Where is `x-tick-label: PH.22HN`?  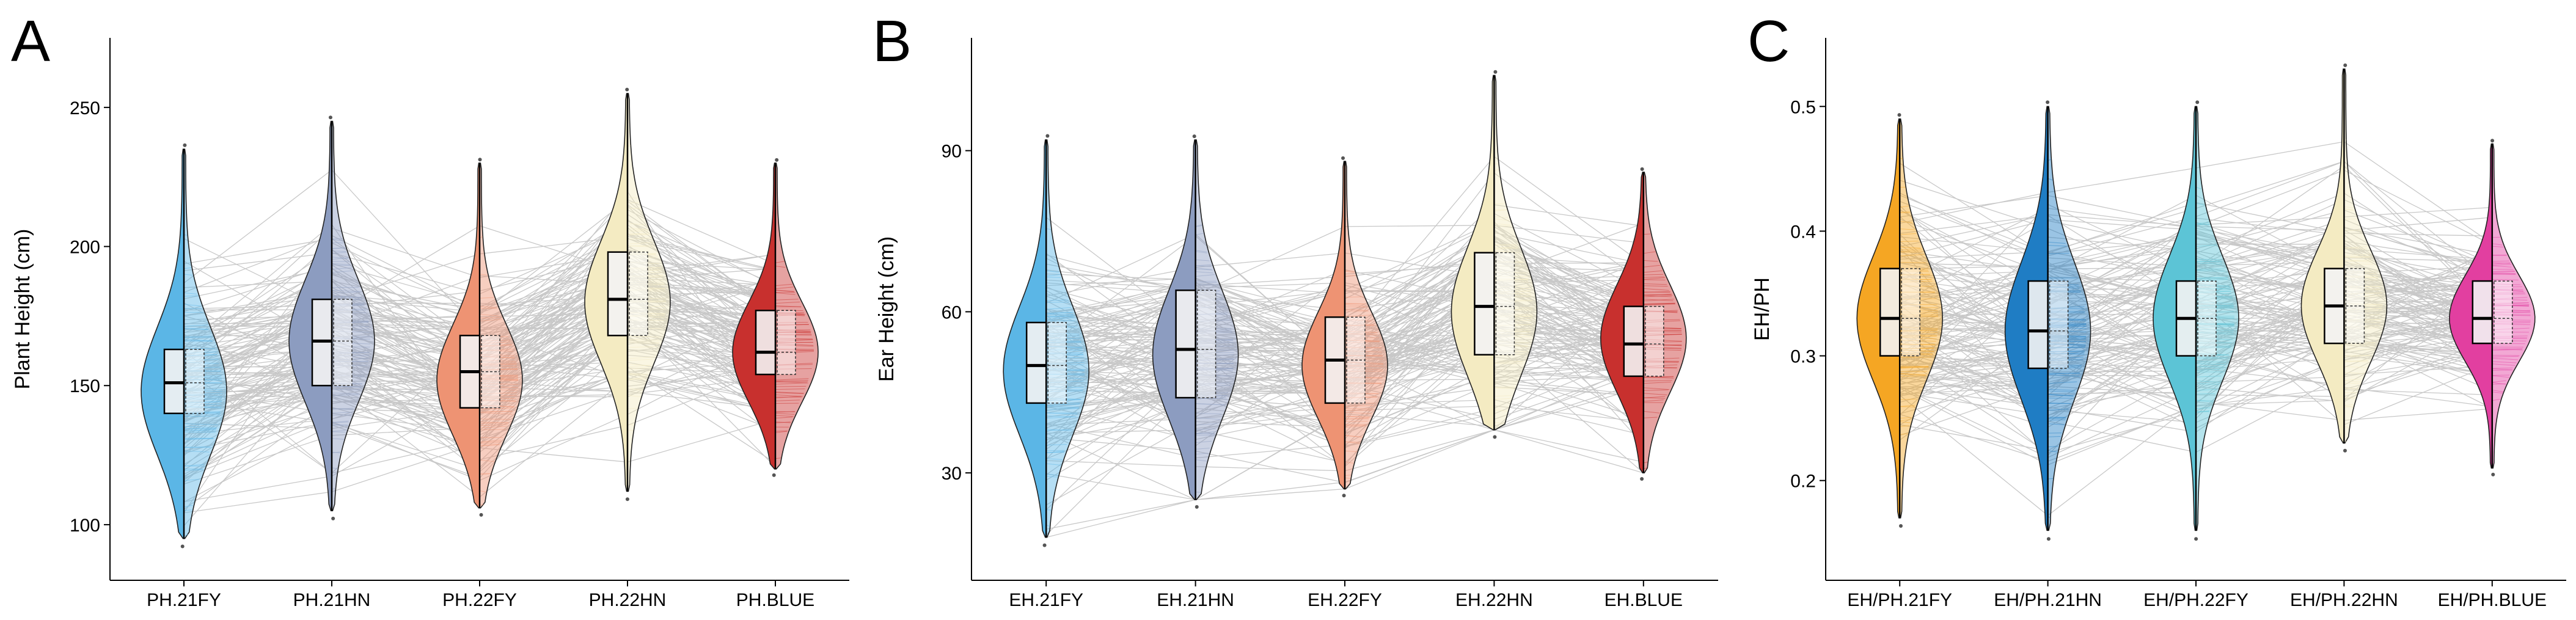
x-tick-label: PH.22HN is located at coordinates (628, 600).